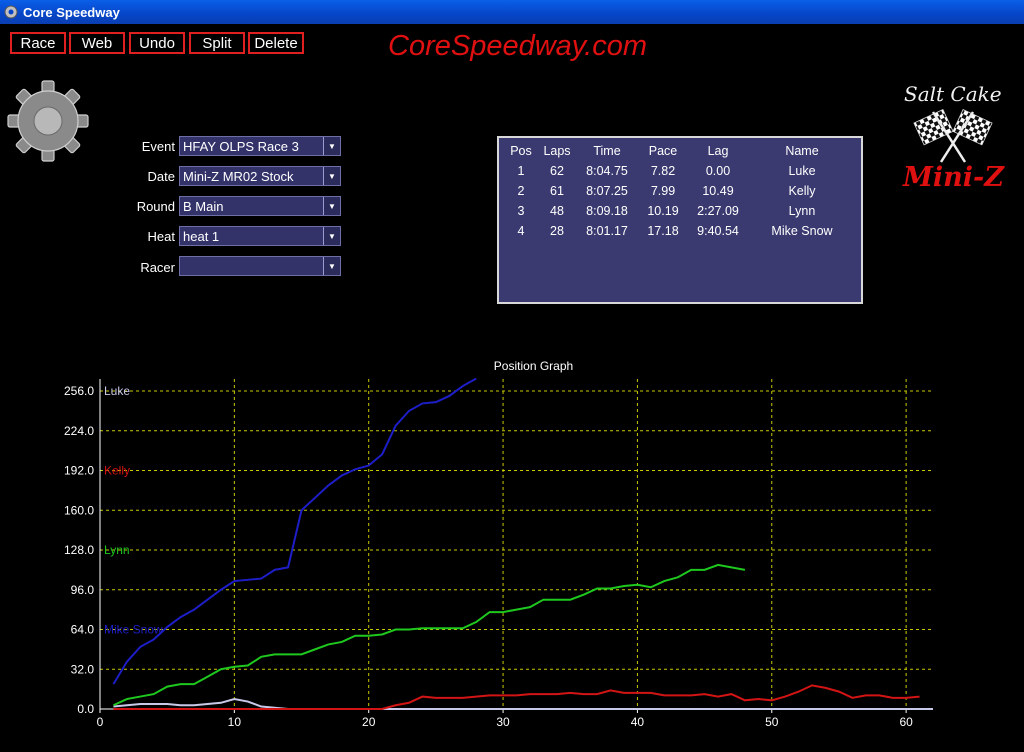  What do you see at coordinates (117, 471) in the screenshot?
I see `series-label: Kelly` at bounding box center [117, 471].